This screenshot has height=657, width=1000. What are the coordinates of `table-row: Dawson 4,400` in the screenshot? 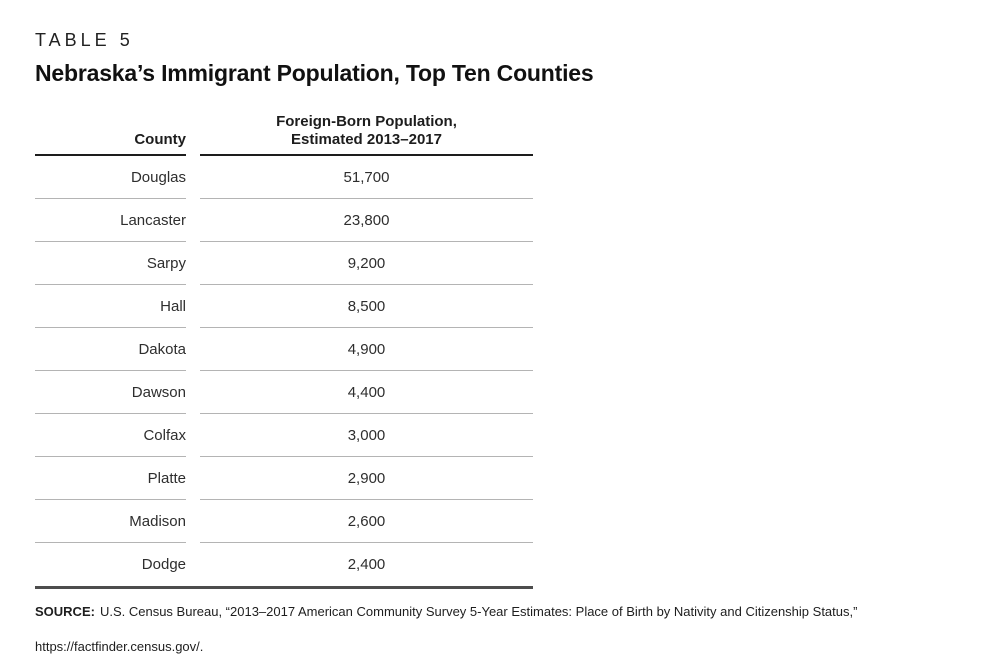 It's located at (284, 392).